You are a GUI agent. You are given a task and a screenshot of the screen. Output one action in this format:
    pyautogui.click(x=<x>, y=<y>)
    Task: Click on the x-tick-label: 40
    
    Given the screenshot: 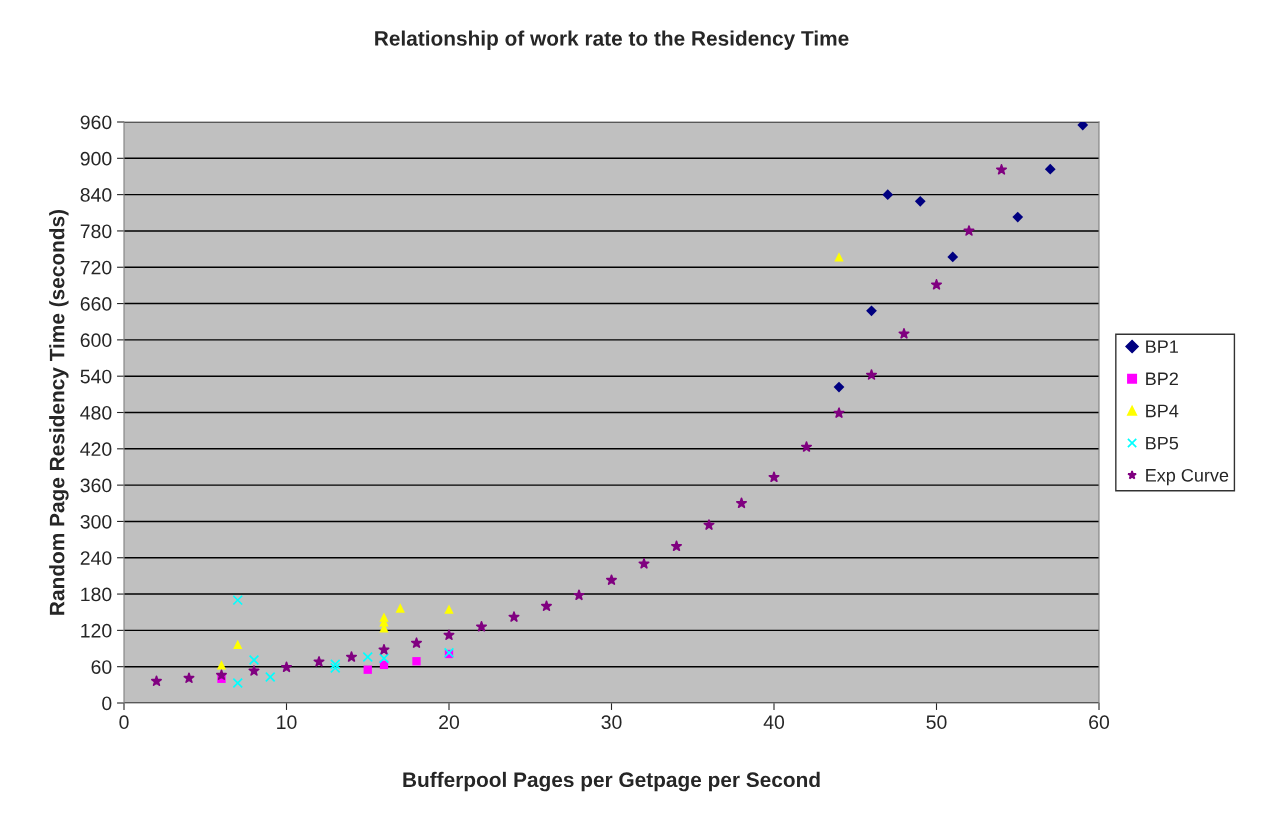 What is the action you would take?
    pyautogui.click(x=774, y=722)
    